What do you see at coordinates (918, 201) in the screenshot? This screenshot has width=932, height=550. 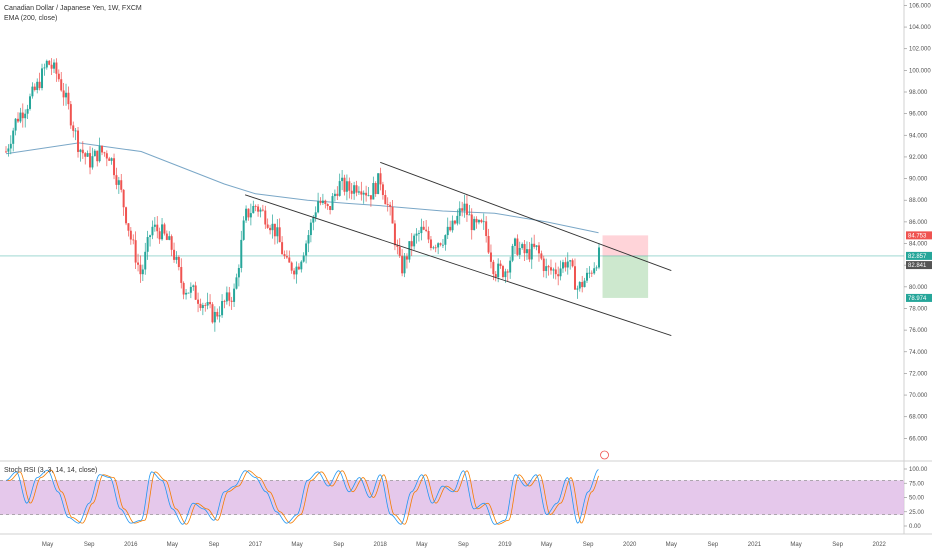 I see `price-tick-label: 88.000` at bounding box center [918, 201].